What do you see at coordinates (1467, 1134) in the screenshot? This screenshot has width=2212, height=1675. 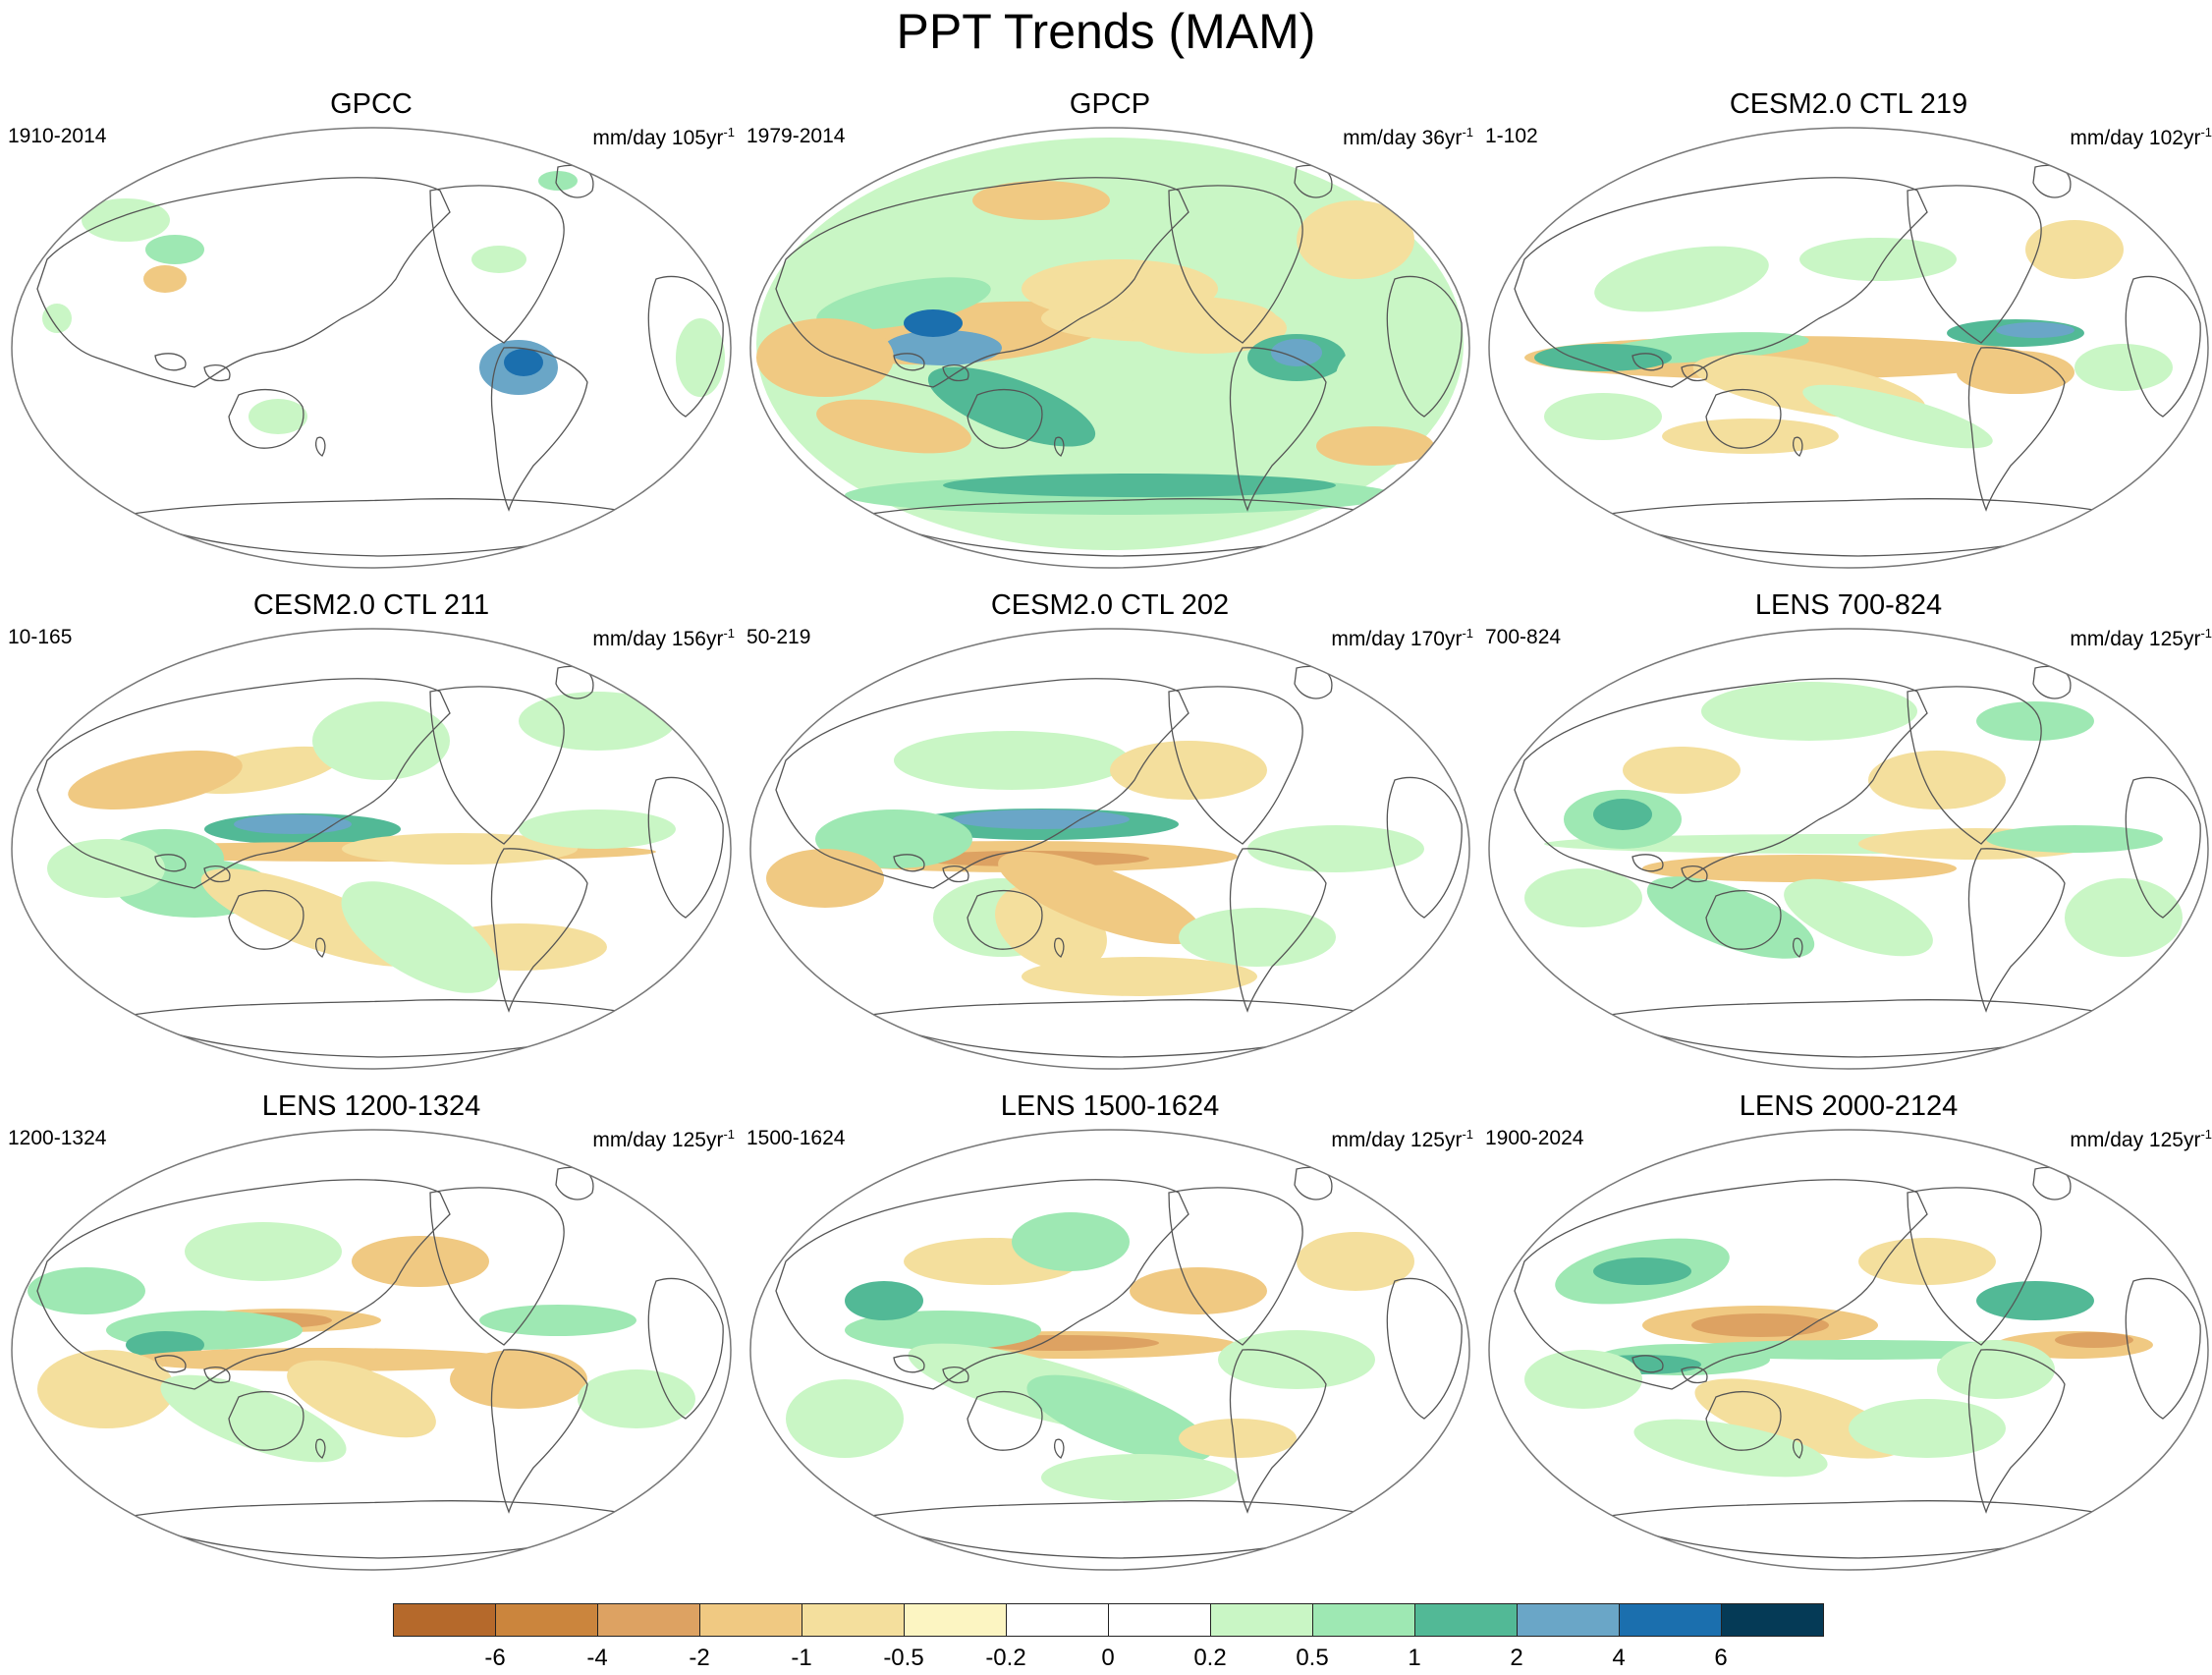 I see `panel-units-exponent: -1` at bounding box center [1467, 1134].